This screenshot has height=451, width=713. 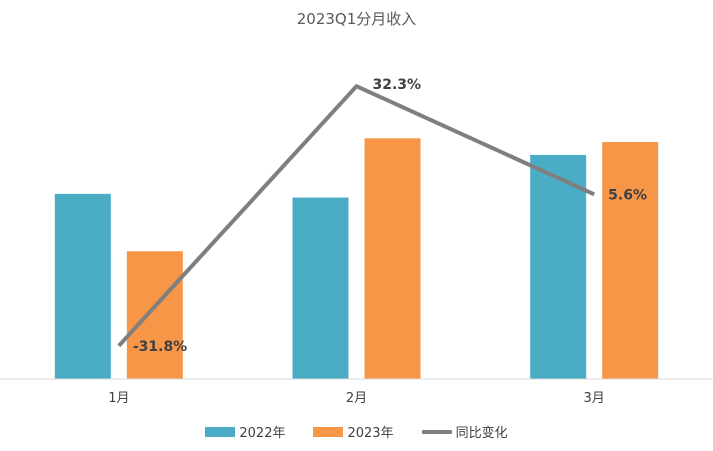 What do you see at coordinates (481, 433) in the screenshot?
I see `legend-label-yoy: 同比变化` at bounding box center [481, 433].